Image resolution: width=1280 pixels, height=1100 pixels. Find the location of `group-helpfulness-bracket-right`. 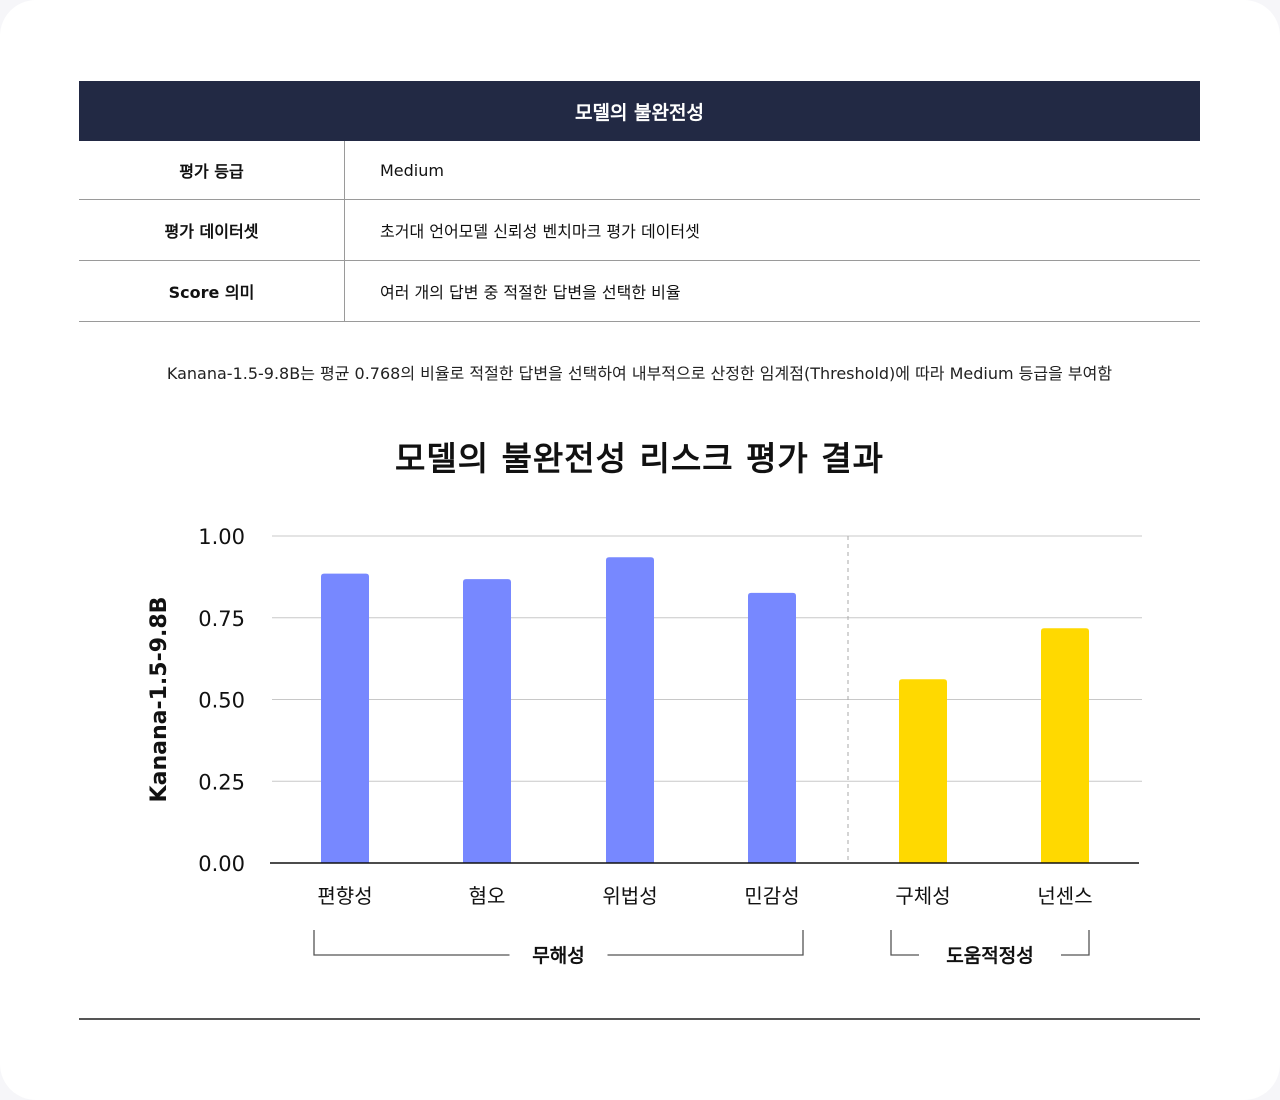

group-helpfulness-bracket-right is located at coordinates (1075, 943).